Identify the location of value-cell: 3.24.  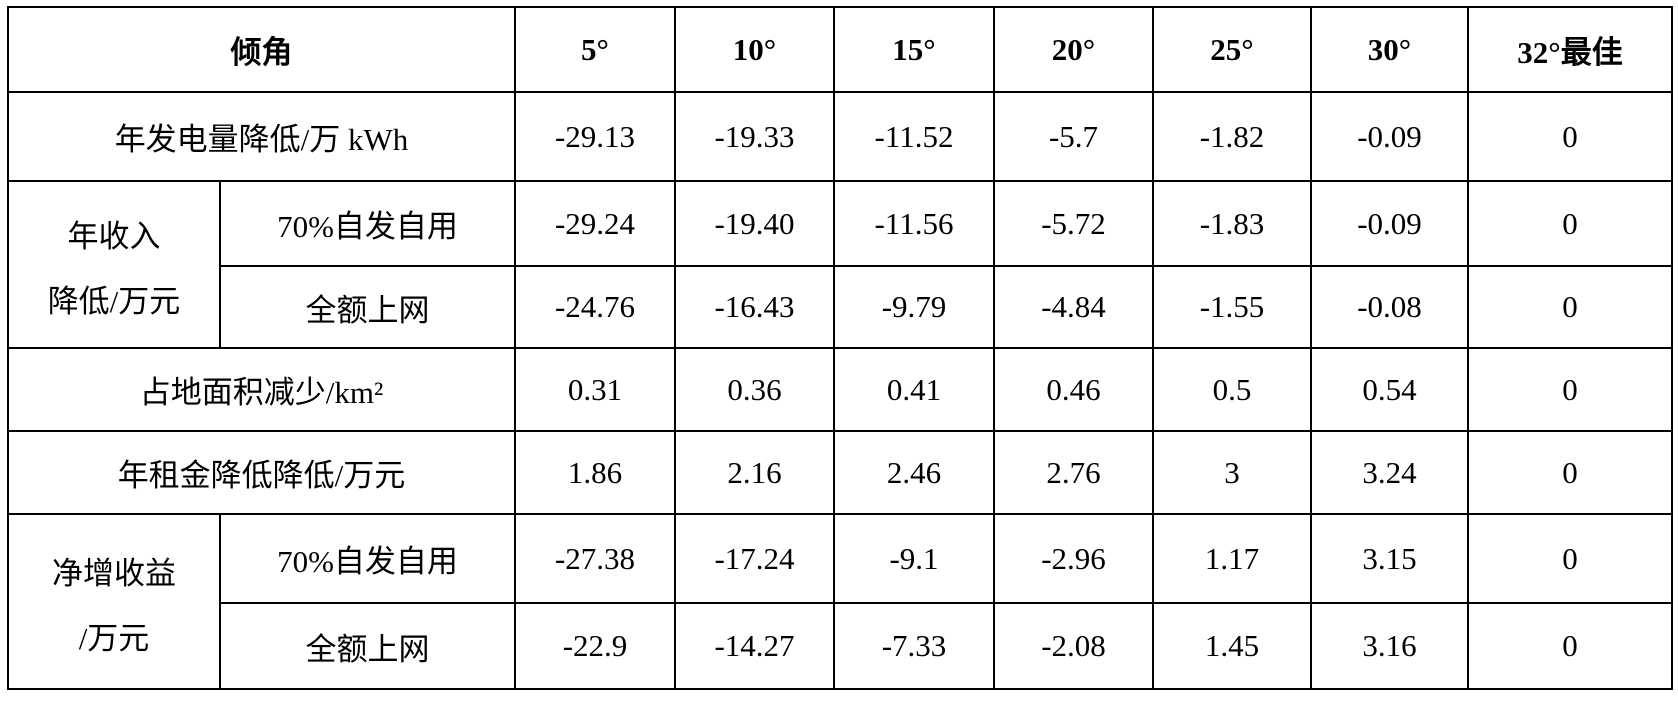
(1389, 472).